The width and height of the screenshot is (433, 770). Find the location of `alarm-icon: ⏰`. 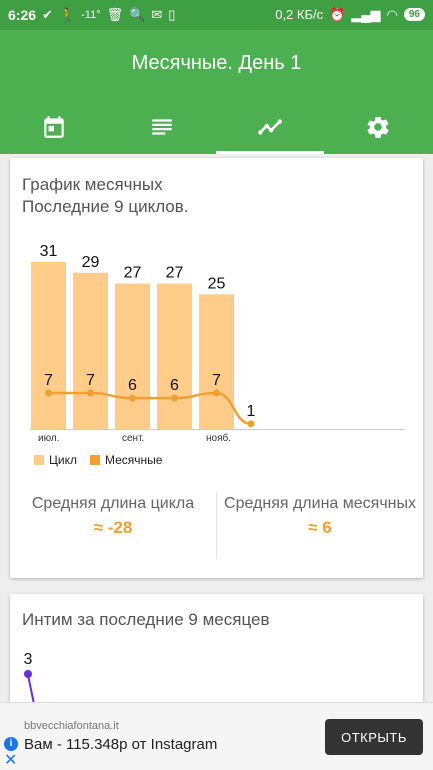

alarm-icon: ⏰ is located at coordinates (337, 14).